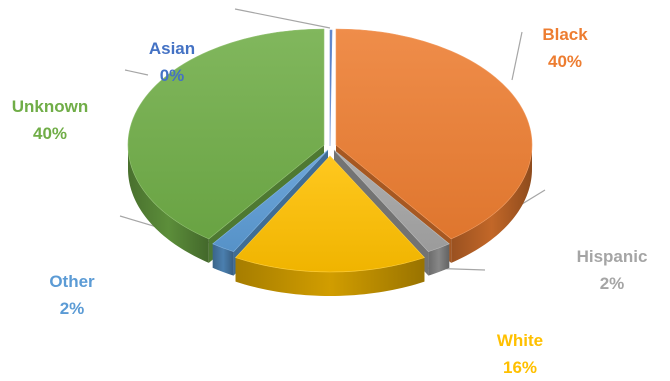 The image size is (670, 381). Describe the element at coordinates (612, 256) in the screenshot. I see `slice-label-name-hispanic: Hispanic` at that location.